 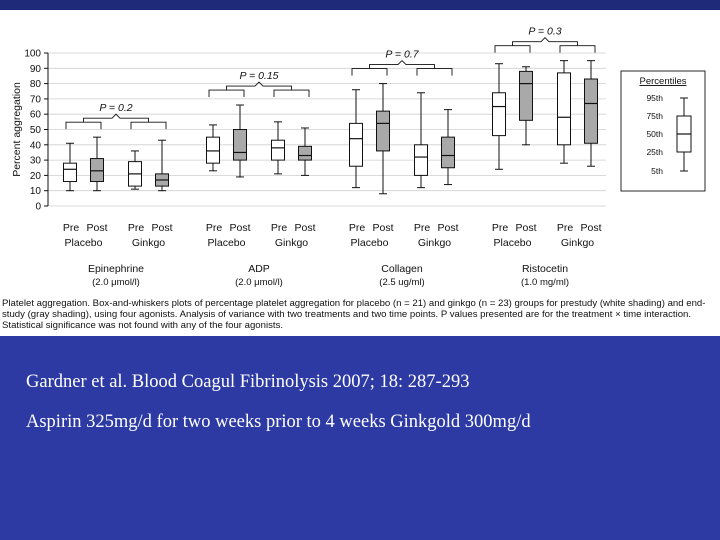 What do you see at coordinates (36, 145) in the screenshot?
I see `y-tick-label: 40` at bounding box center [36, 145].